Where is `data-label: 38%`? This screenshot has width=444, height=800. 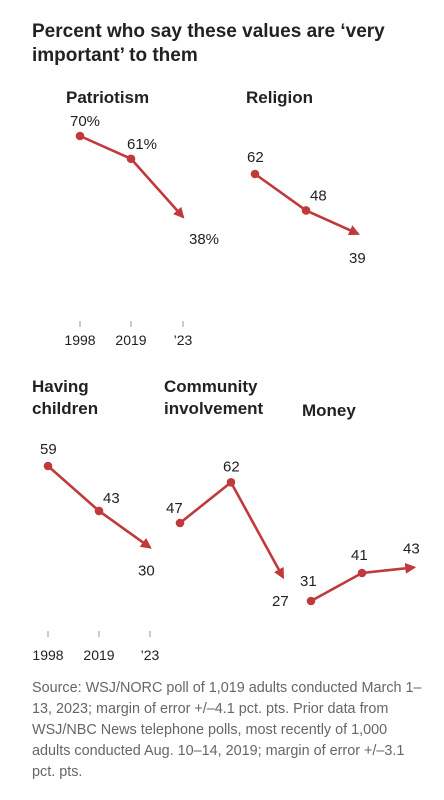 data-label: 38% is located at coordinates (204, 239).